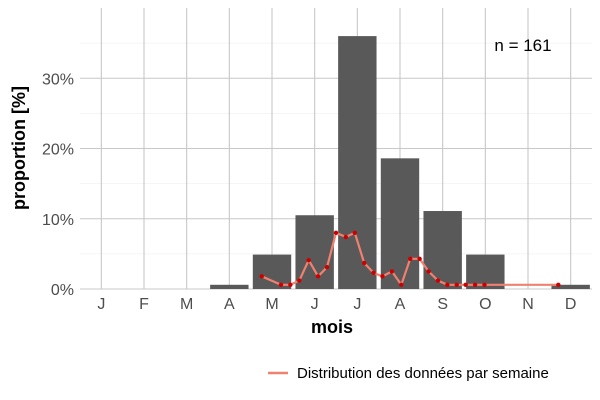  I want to click on y-tick-label: 30%, so click(58, 79).